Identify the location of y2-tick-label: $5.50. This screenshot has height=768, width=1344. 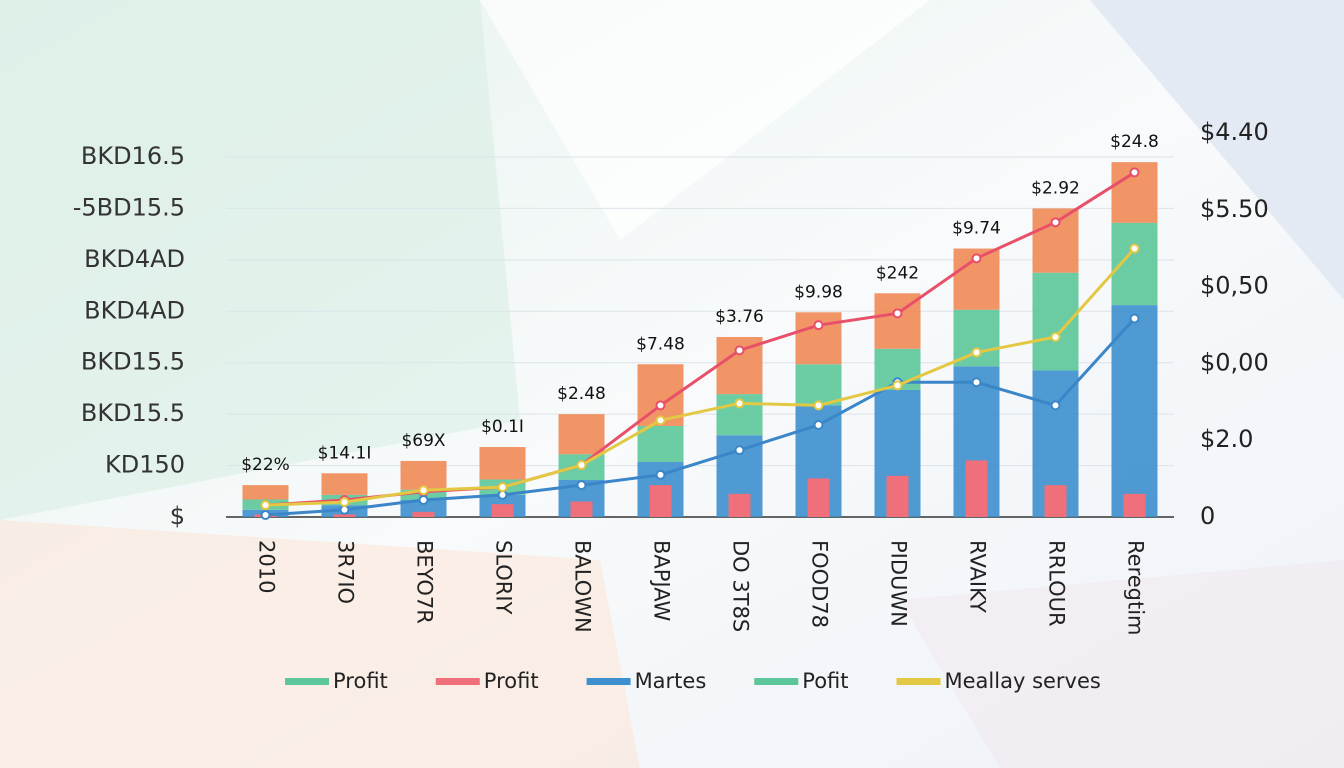
(1234, 209).